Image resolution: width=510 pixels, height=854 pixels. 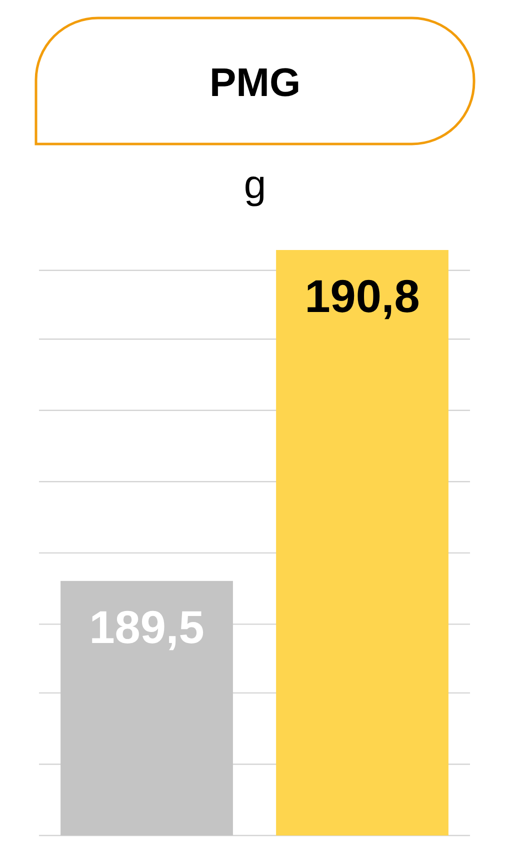 What do you see at coordinates (255, 83) in the screenshot?
I see `chart-title: PMG` at bounding box center [255, 83].